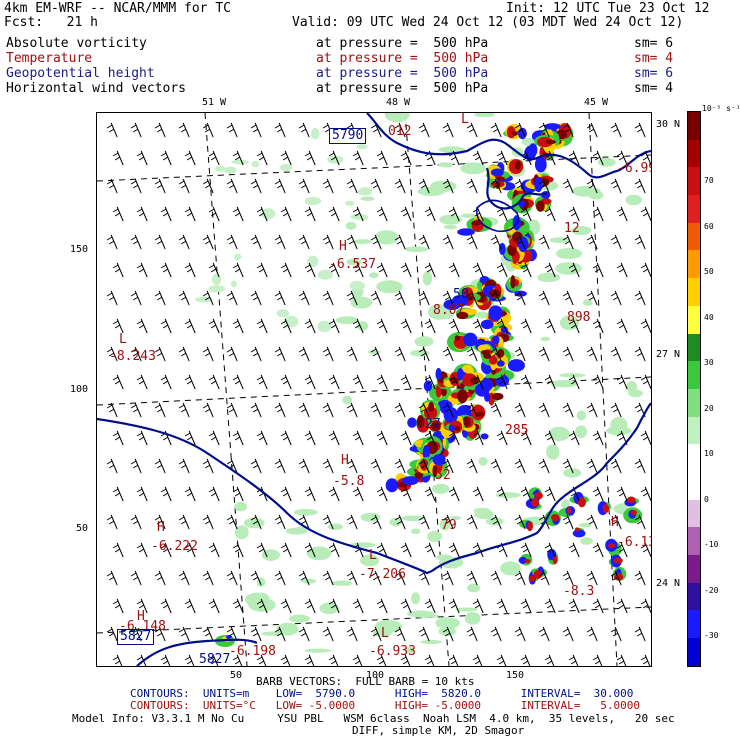  What do you see at coordinates (402, 88) in the screenshot?
I see `field-pressure-wind: at pressure = 500 hPa` at bounding box center [402, 88].